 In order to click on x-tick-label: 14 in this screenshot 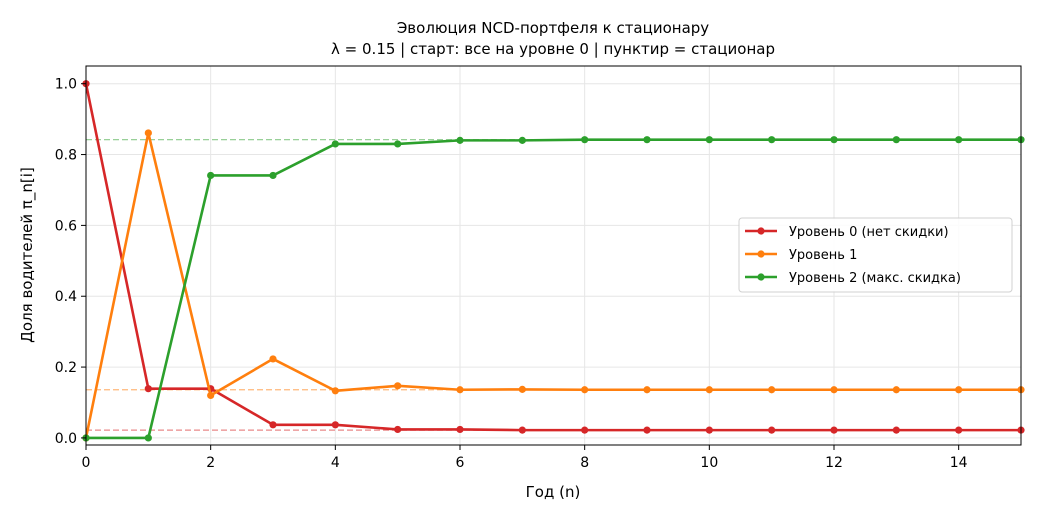, I will do `click(959, 463)`.